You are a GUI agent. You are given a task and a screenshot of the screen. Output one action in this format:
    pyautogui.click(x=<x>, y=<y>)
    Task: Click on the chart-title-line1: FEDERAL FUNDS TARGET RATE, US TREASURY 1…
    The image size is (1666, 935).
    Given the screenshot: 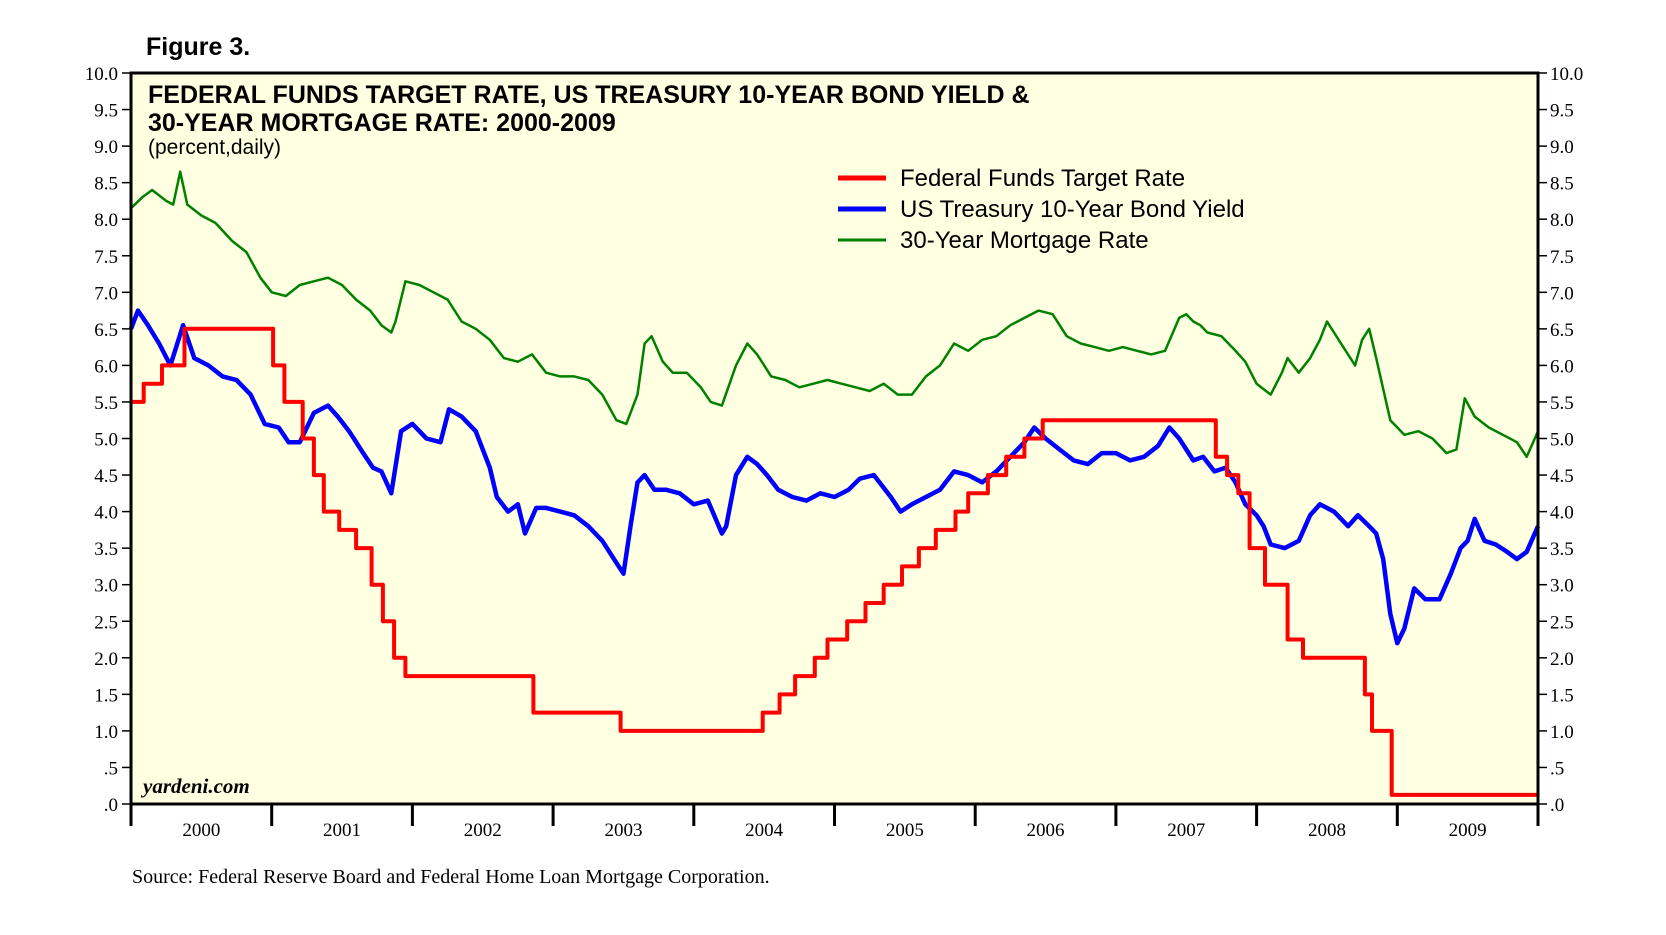 What is the action you would take?
    pyautogui.click(x=589, y=95)
    